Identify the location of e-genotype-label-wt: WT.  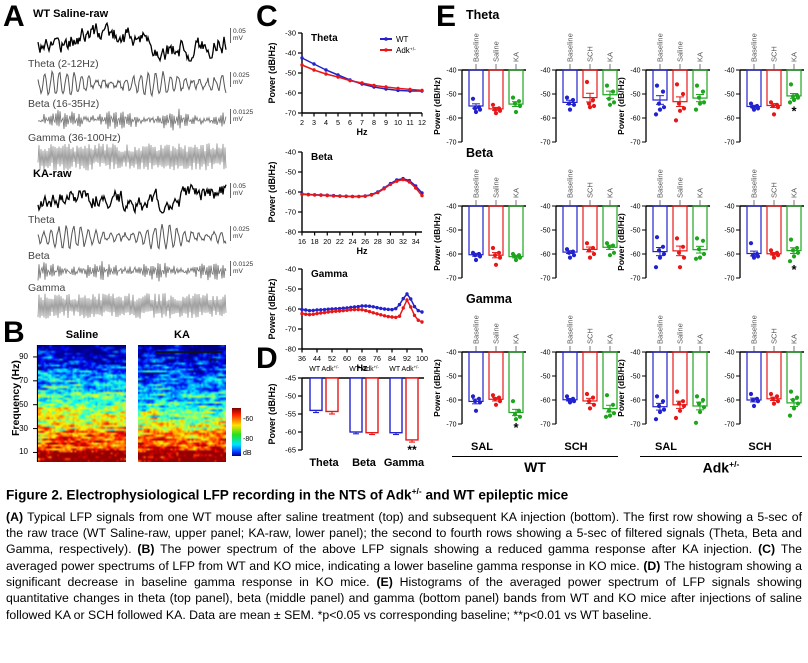
(535, 467).